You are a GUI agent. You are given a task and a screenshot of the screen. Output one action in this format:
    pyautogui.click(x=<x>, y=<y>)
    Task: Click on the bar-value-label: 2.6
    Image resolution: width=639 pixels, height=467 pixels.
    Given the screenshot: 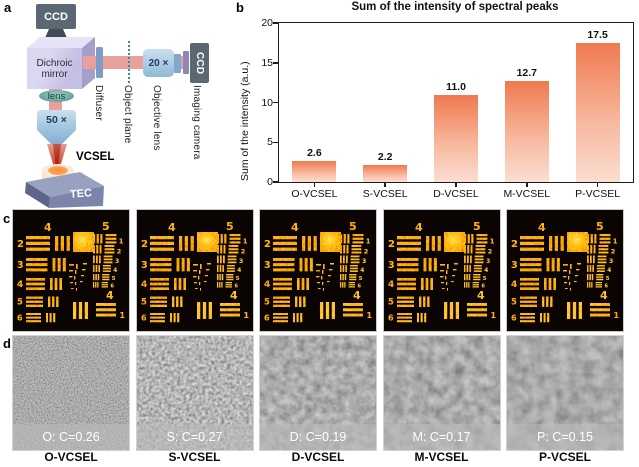 What is the action you would take?
    pyautogui.click(x=314, y=153)
    